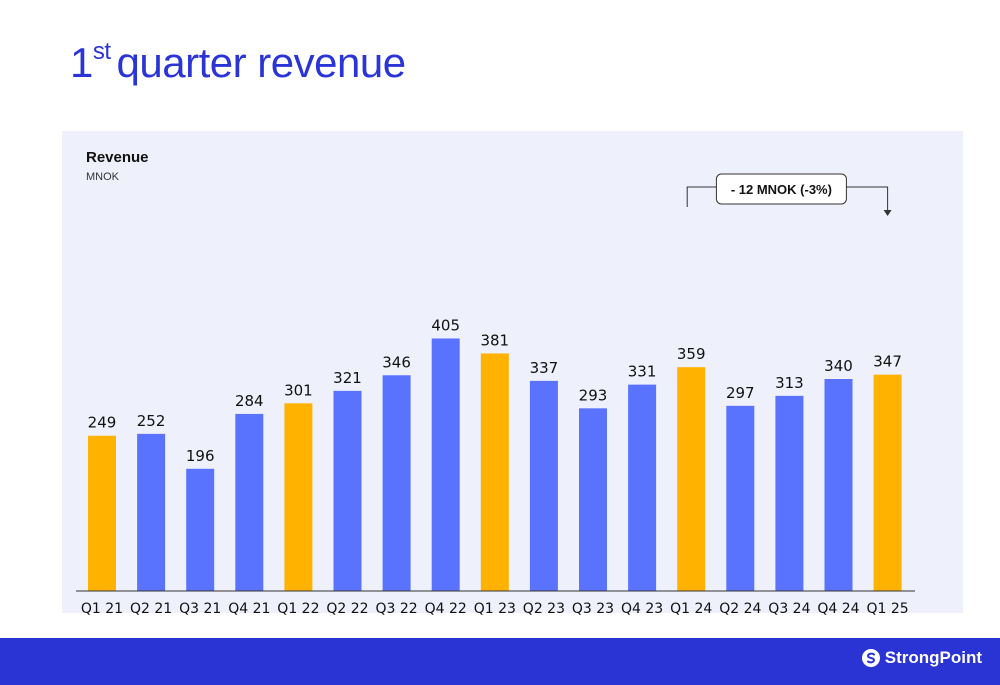 The width and height of the screenshot is (1000, 685). I want to click on annotation-text: - 12 MNOK (-3%), so click(781, 189).